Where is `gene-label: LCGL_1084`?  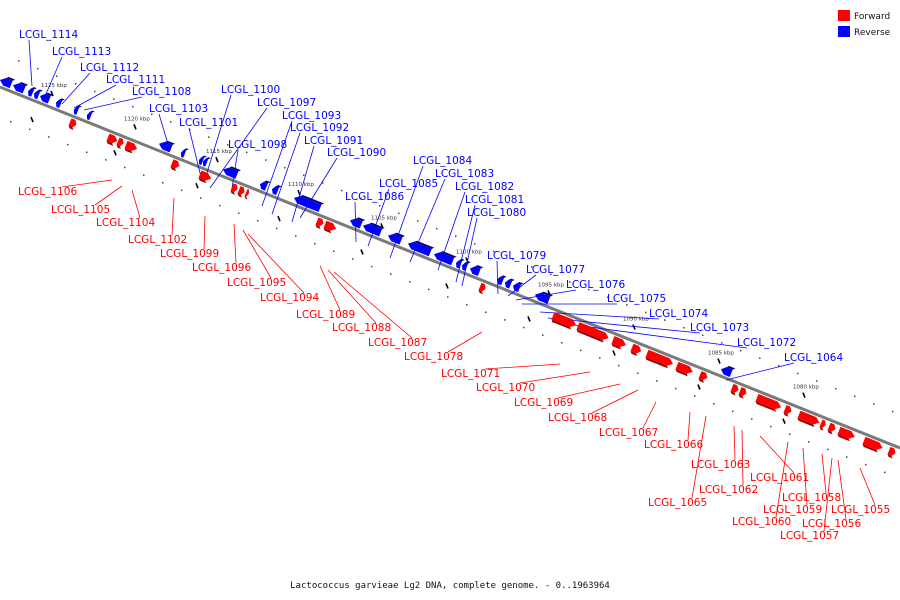 gene-label: LCGL_1084 is located at coordinates (442, 161).